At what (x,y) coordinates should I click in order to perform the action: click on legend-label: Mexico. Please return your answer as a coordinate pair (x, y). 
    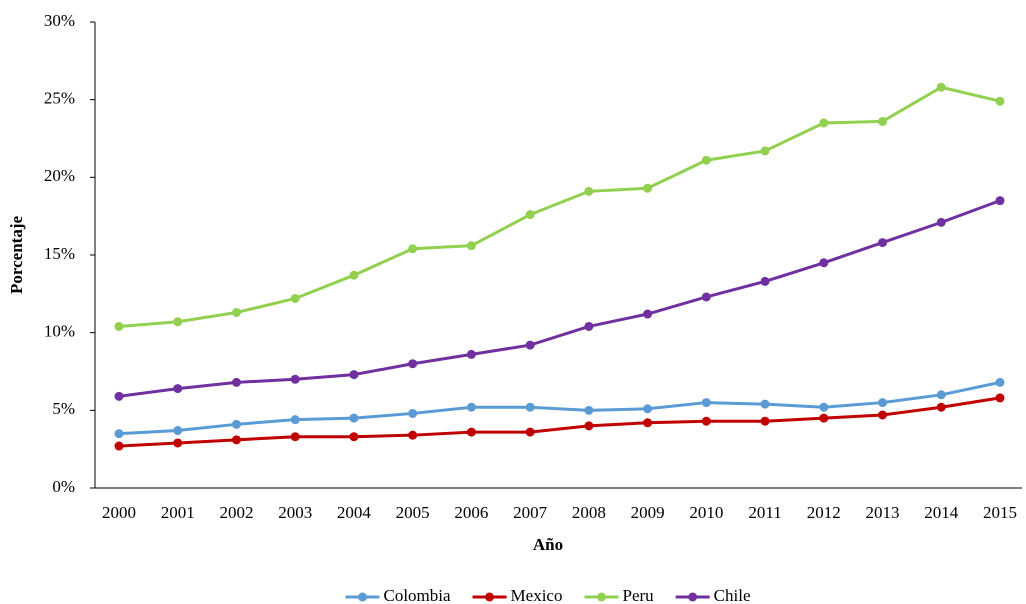
    Looking at the image, I should click on (537, 595).